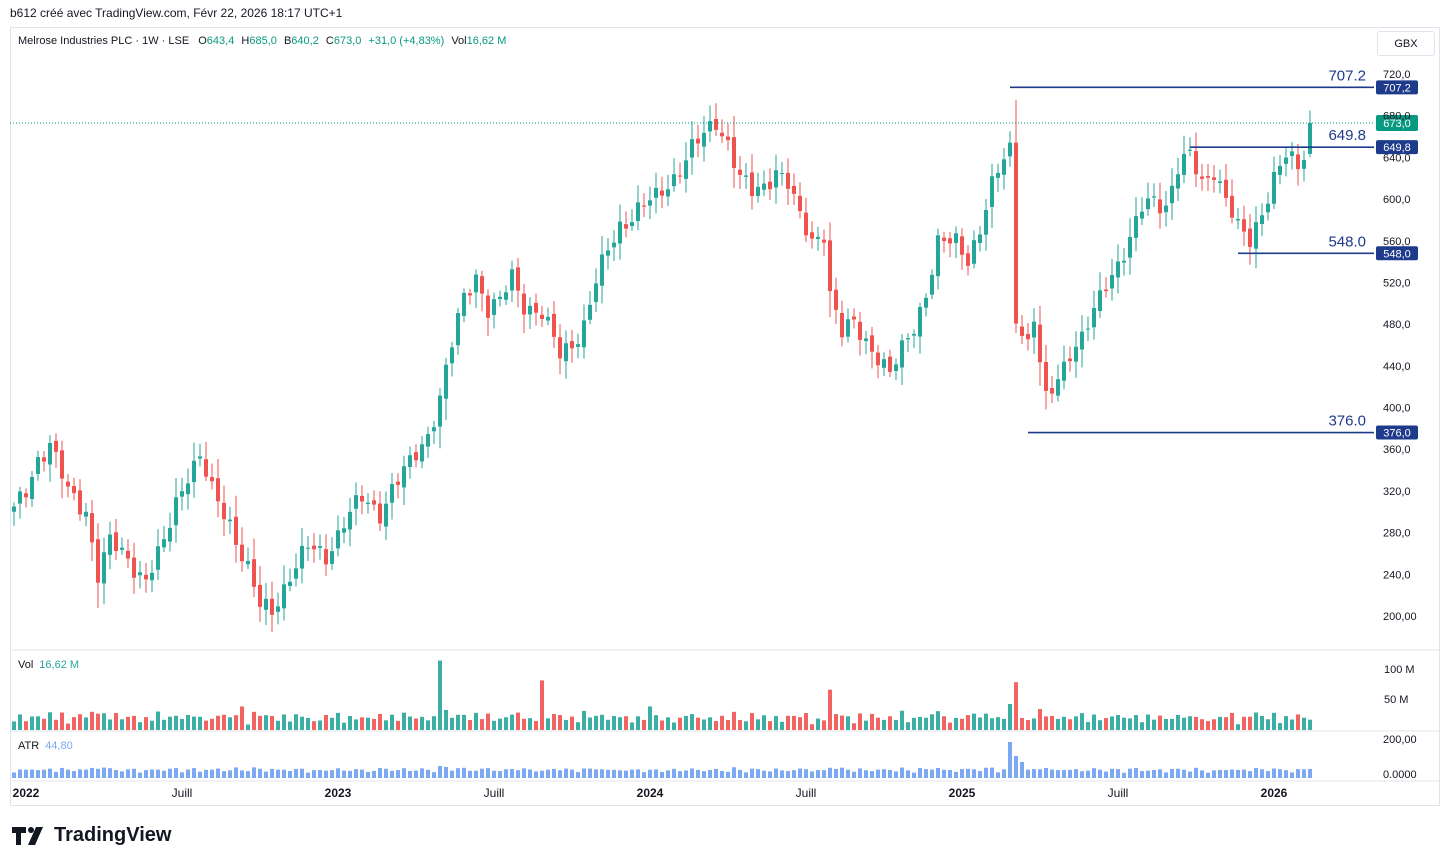 The image size is (1451, 867). Describe the element at coordinates (1397, 158) in the screenshot. I see `price-axis-tick: 640,0` at that location.